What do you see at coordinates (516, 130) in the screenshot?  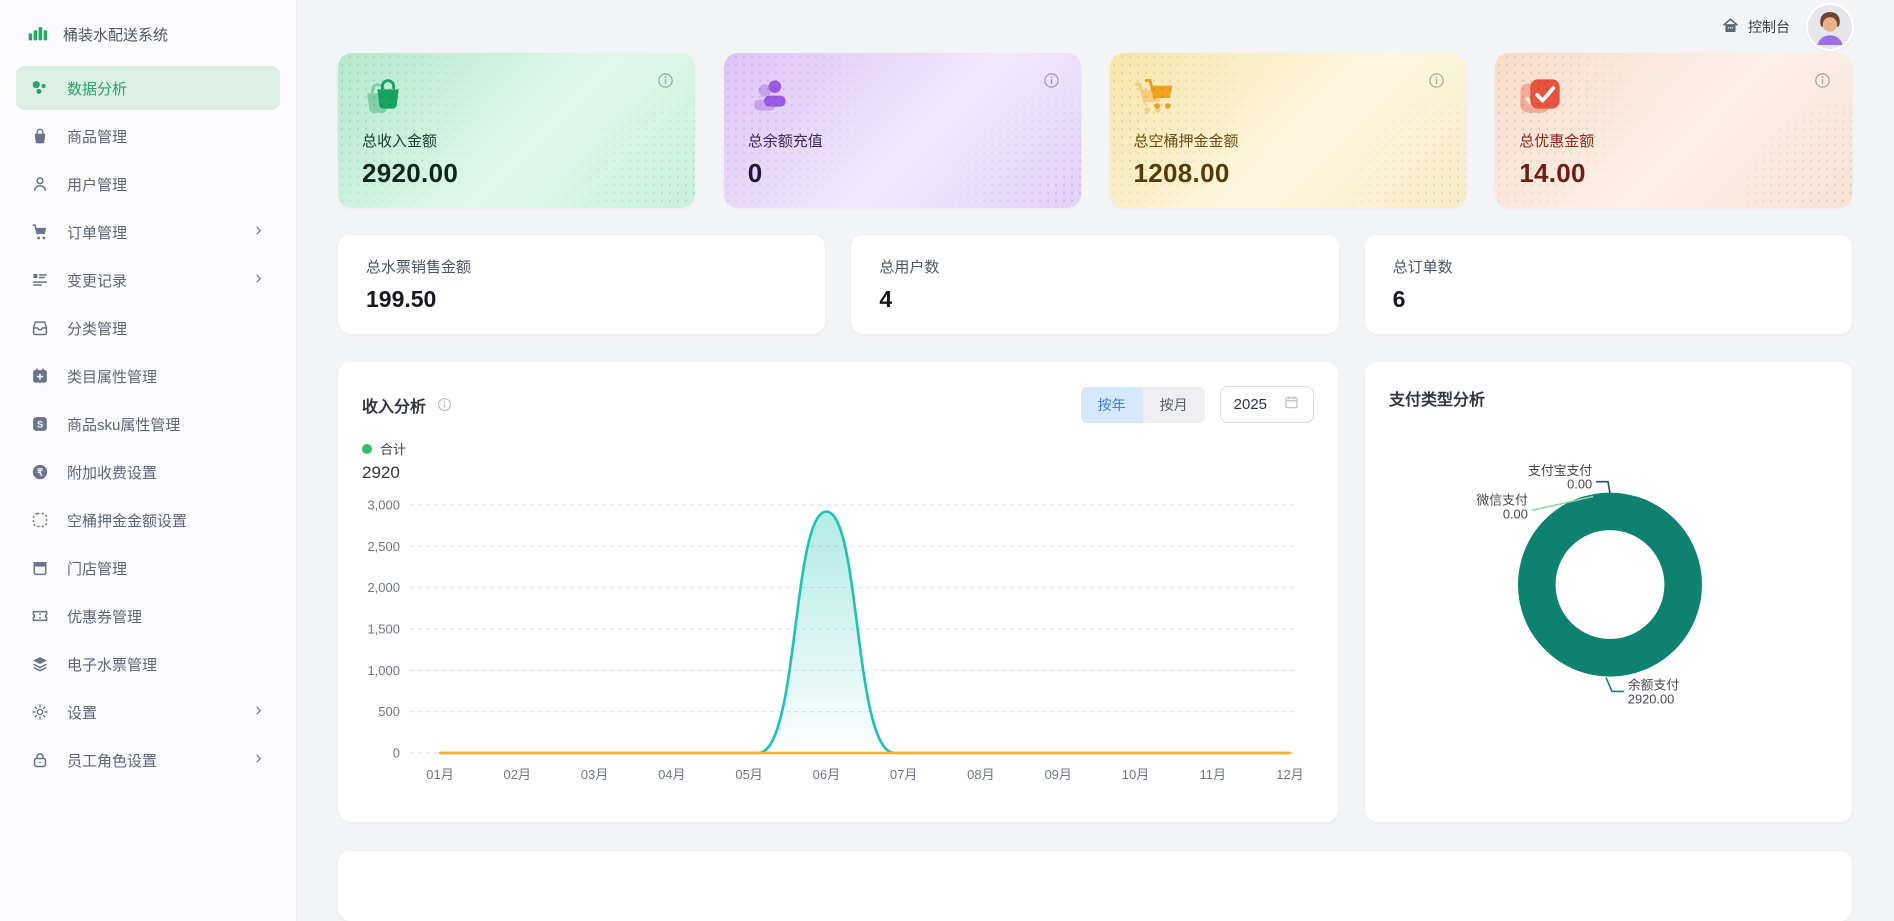 I see `stat-card-total-income: 总收入金额 2920.00` at bounding box center [516, 130].